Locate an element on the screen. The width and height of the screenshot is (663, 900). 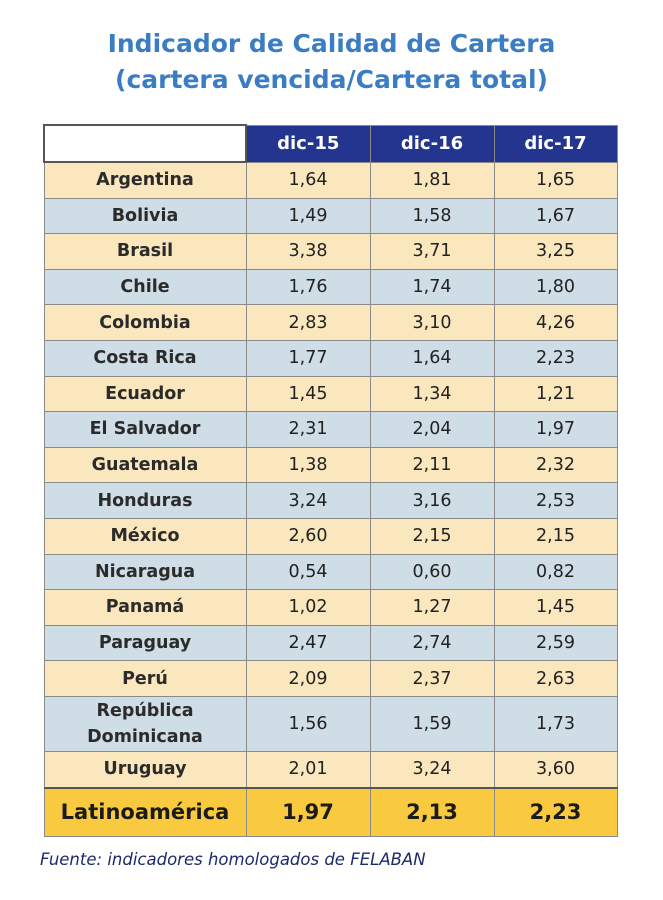
table-row: Panamá 1,02 1,27 1,45 is located at coordinates (330, 607).